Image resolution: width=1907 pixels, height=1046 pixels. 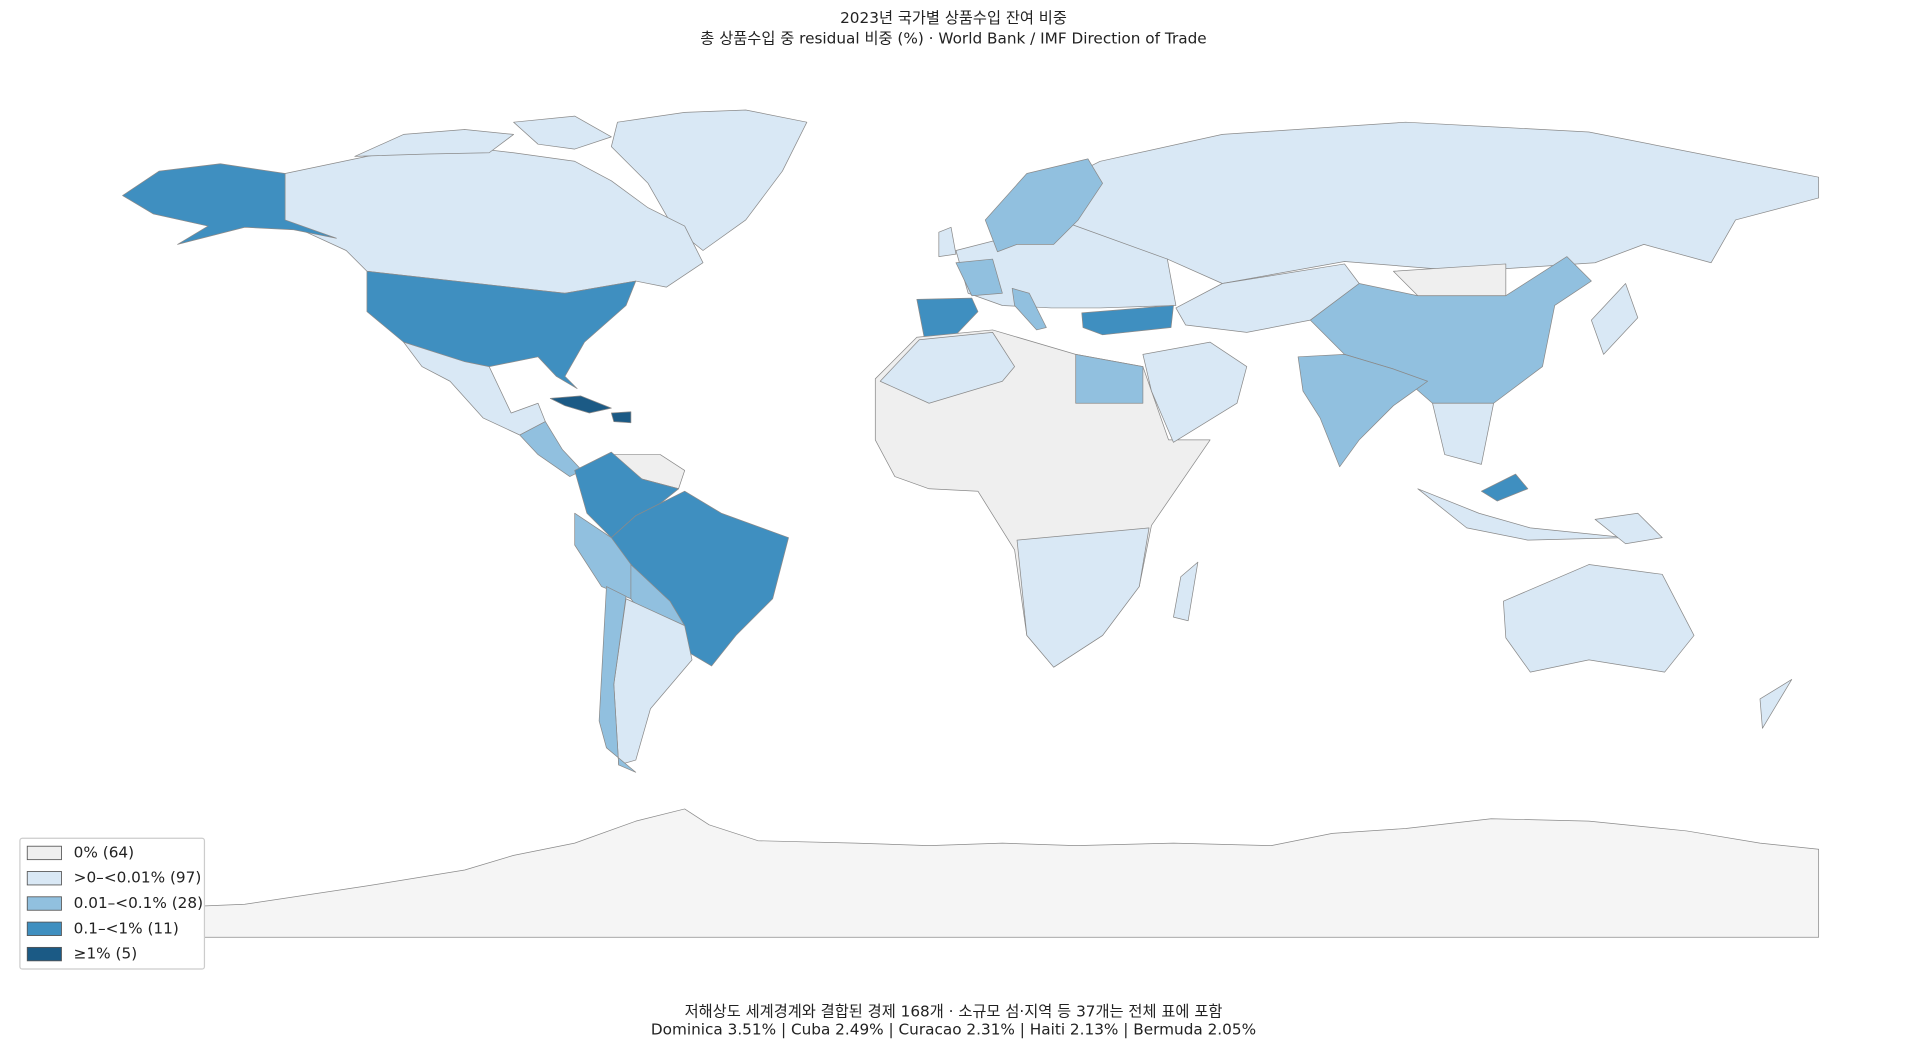 I want to click on north-africa, so click(x=947, y=368).